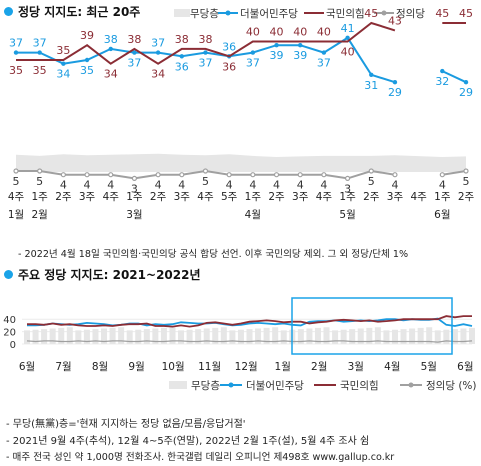 The height and width of the screenshot is (466, 481). I want to click on data-label-democratic: 35, so click(87, 70).